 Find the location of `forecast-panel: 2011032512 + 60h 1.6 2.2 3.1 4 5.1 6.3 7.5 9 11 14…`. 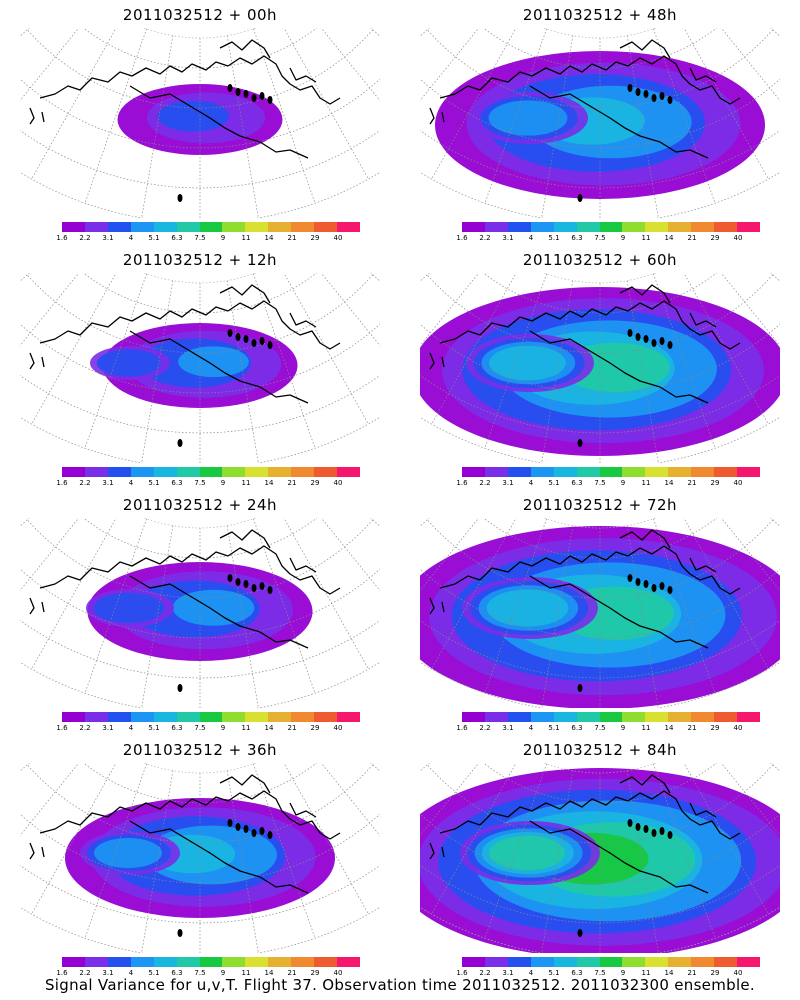

forecast-panel: 2011032512 + 60h 1.6 2.2 3.1 4 5.1 6.3 7.5 9 11 14… is located at coordinates (600, 367).